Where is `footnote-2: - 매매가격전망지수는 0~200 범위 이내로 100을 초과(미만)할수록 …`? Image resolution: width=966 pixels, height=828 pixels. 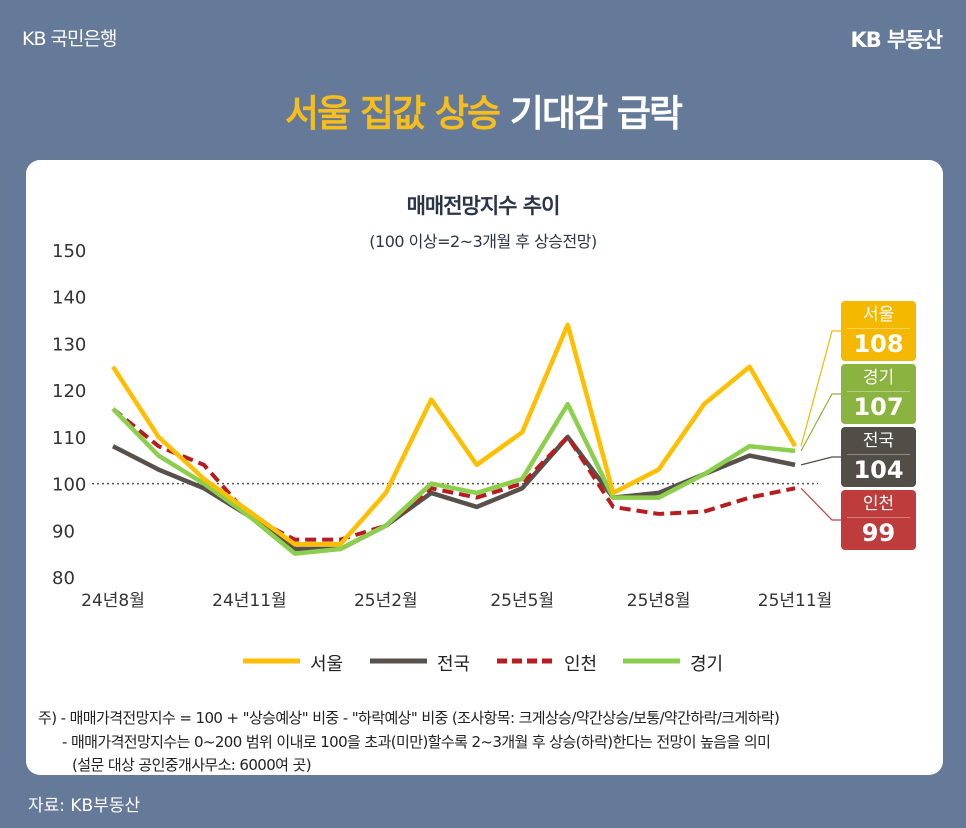 footnote-2: - 매매가격전망지수는 0~200 범위 이내로 100을 초과(미만)할수록 … is located at coordinates (416, 742).